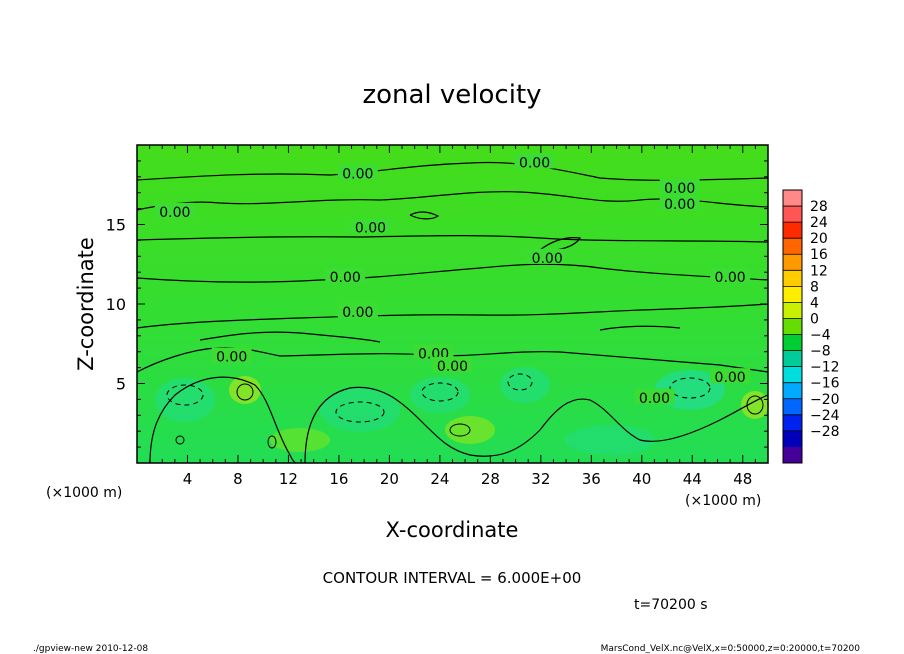 The image size is (904, 654). What do you see at coordinates (86, 304) in the screenshot?
I see `y-axis-label: Z-coordinate` at bounding box center [86, 304].